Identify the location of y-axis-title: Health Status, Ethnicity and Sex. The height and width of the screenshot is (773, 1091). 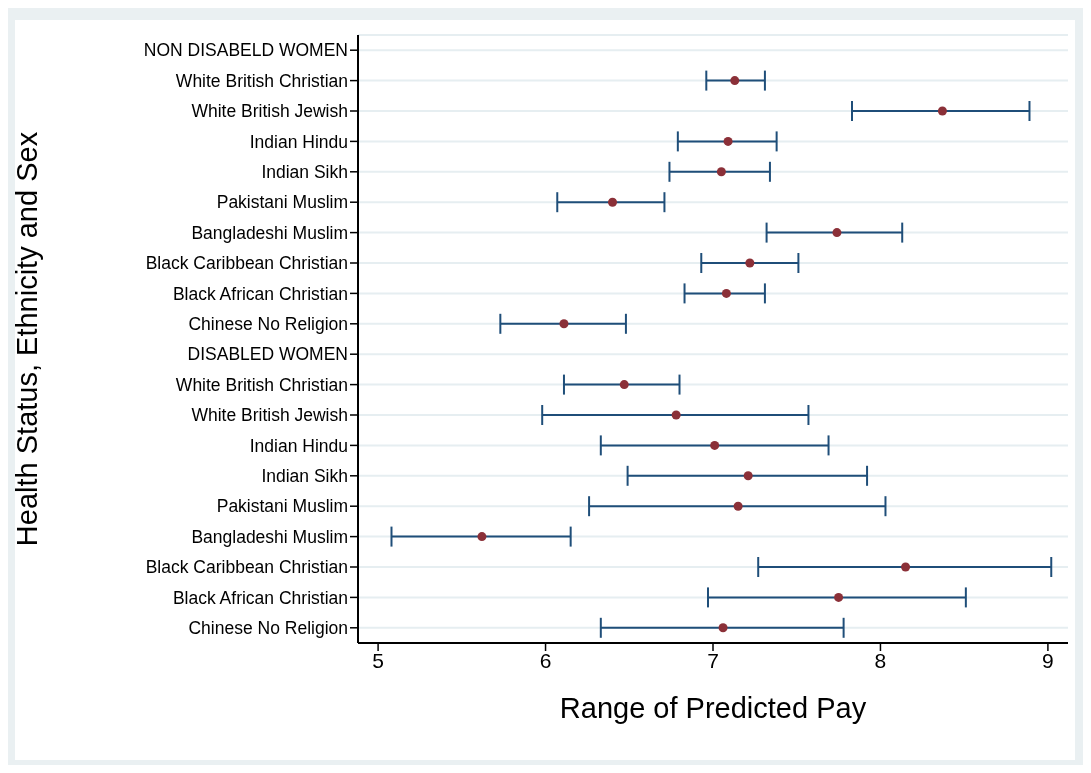
(27, 339).